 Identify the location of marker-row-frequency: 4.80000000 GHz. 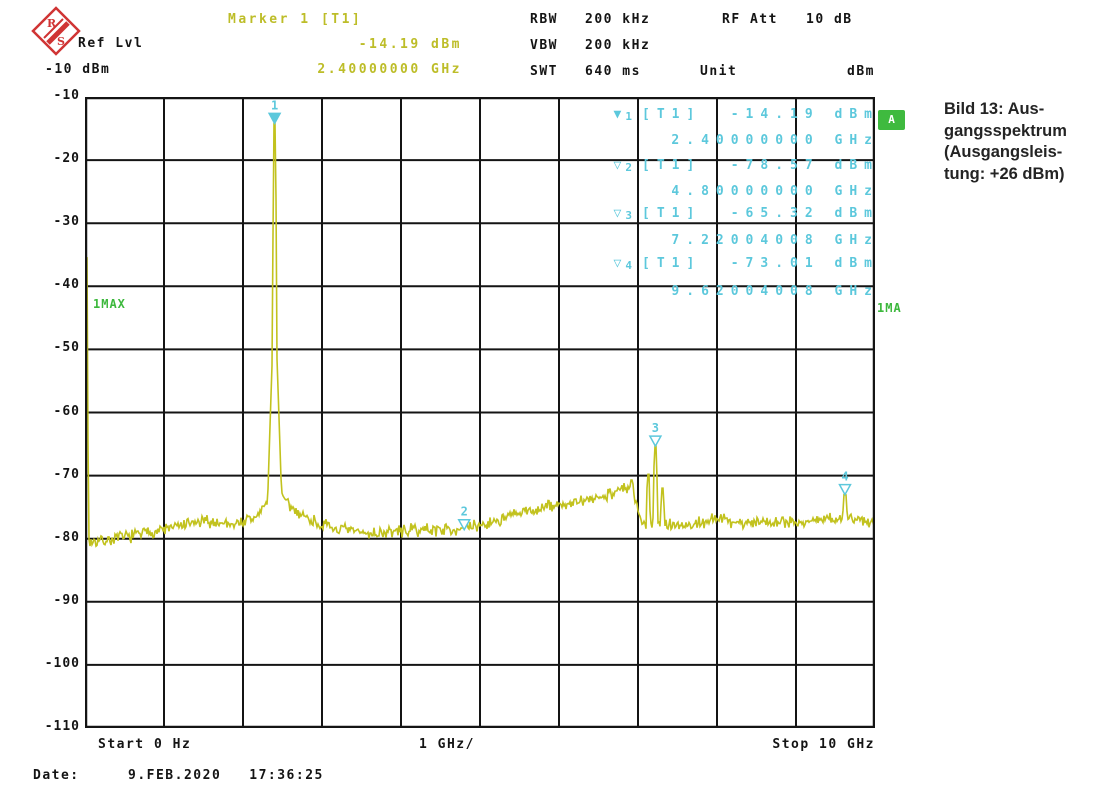
(775, 191).